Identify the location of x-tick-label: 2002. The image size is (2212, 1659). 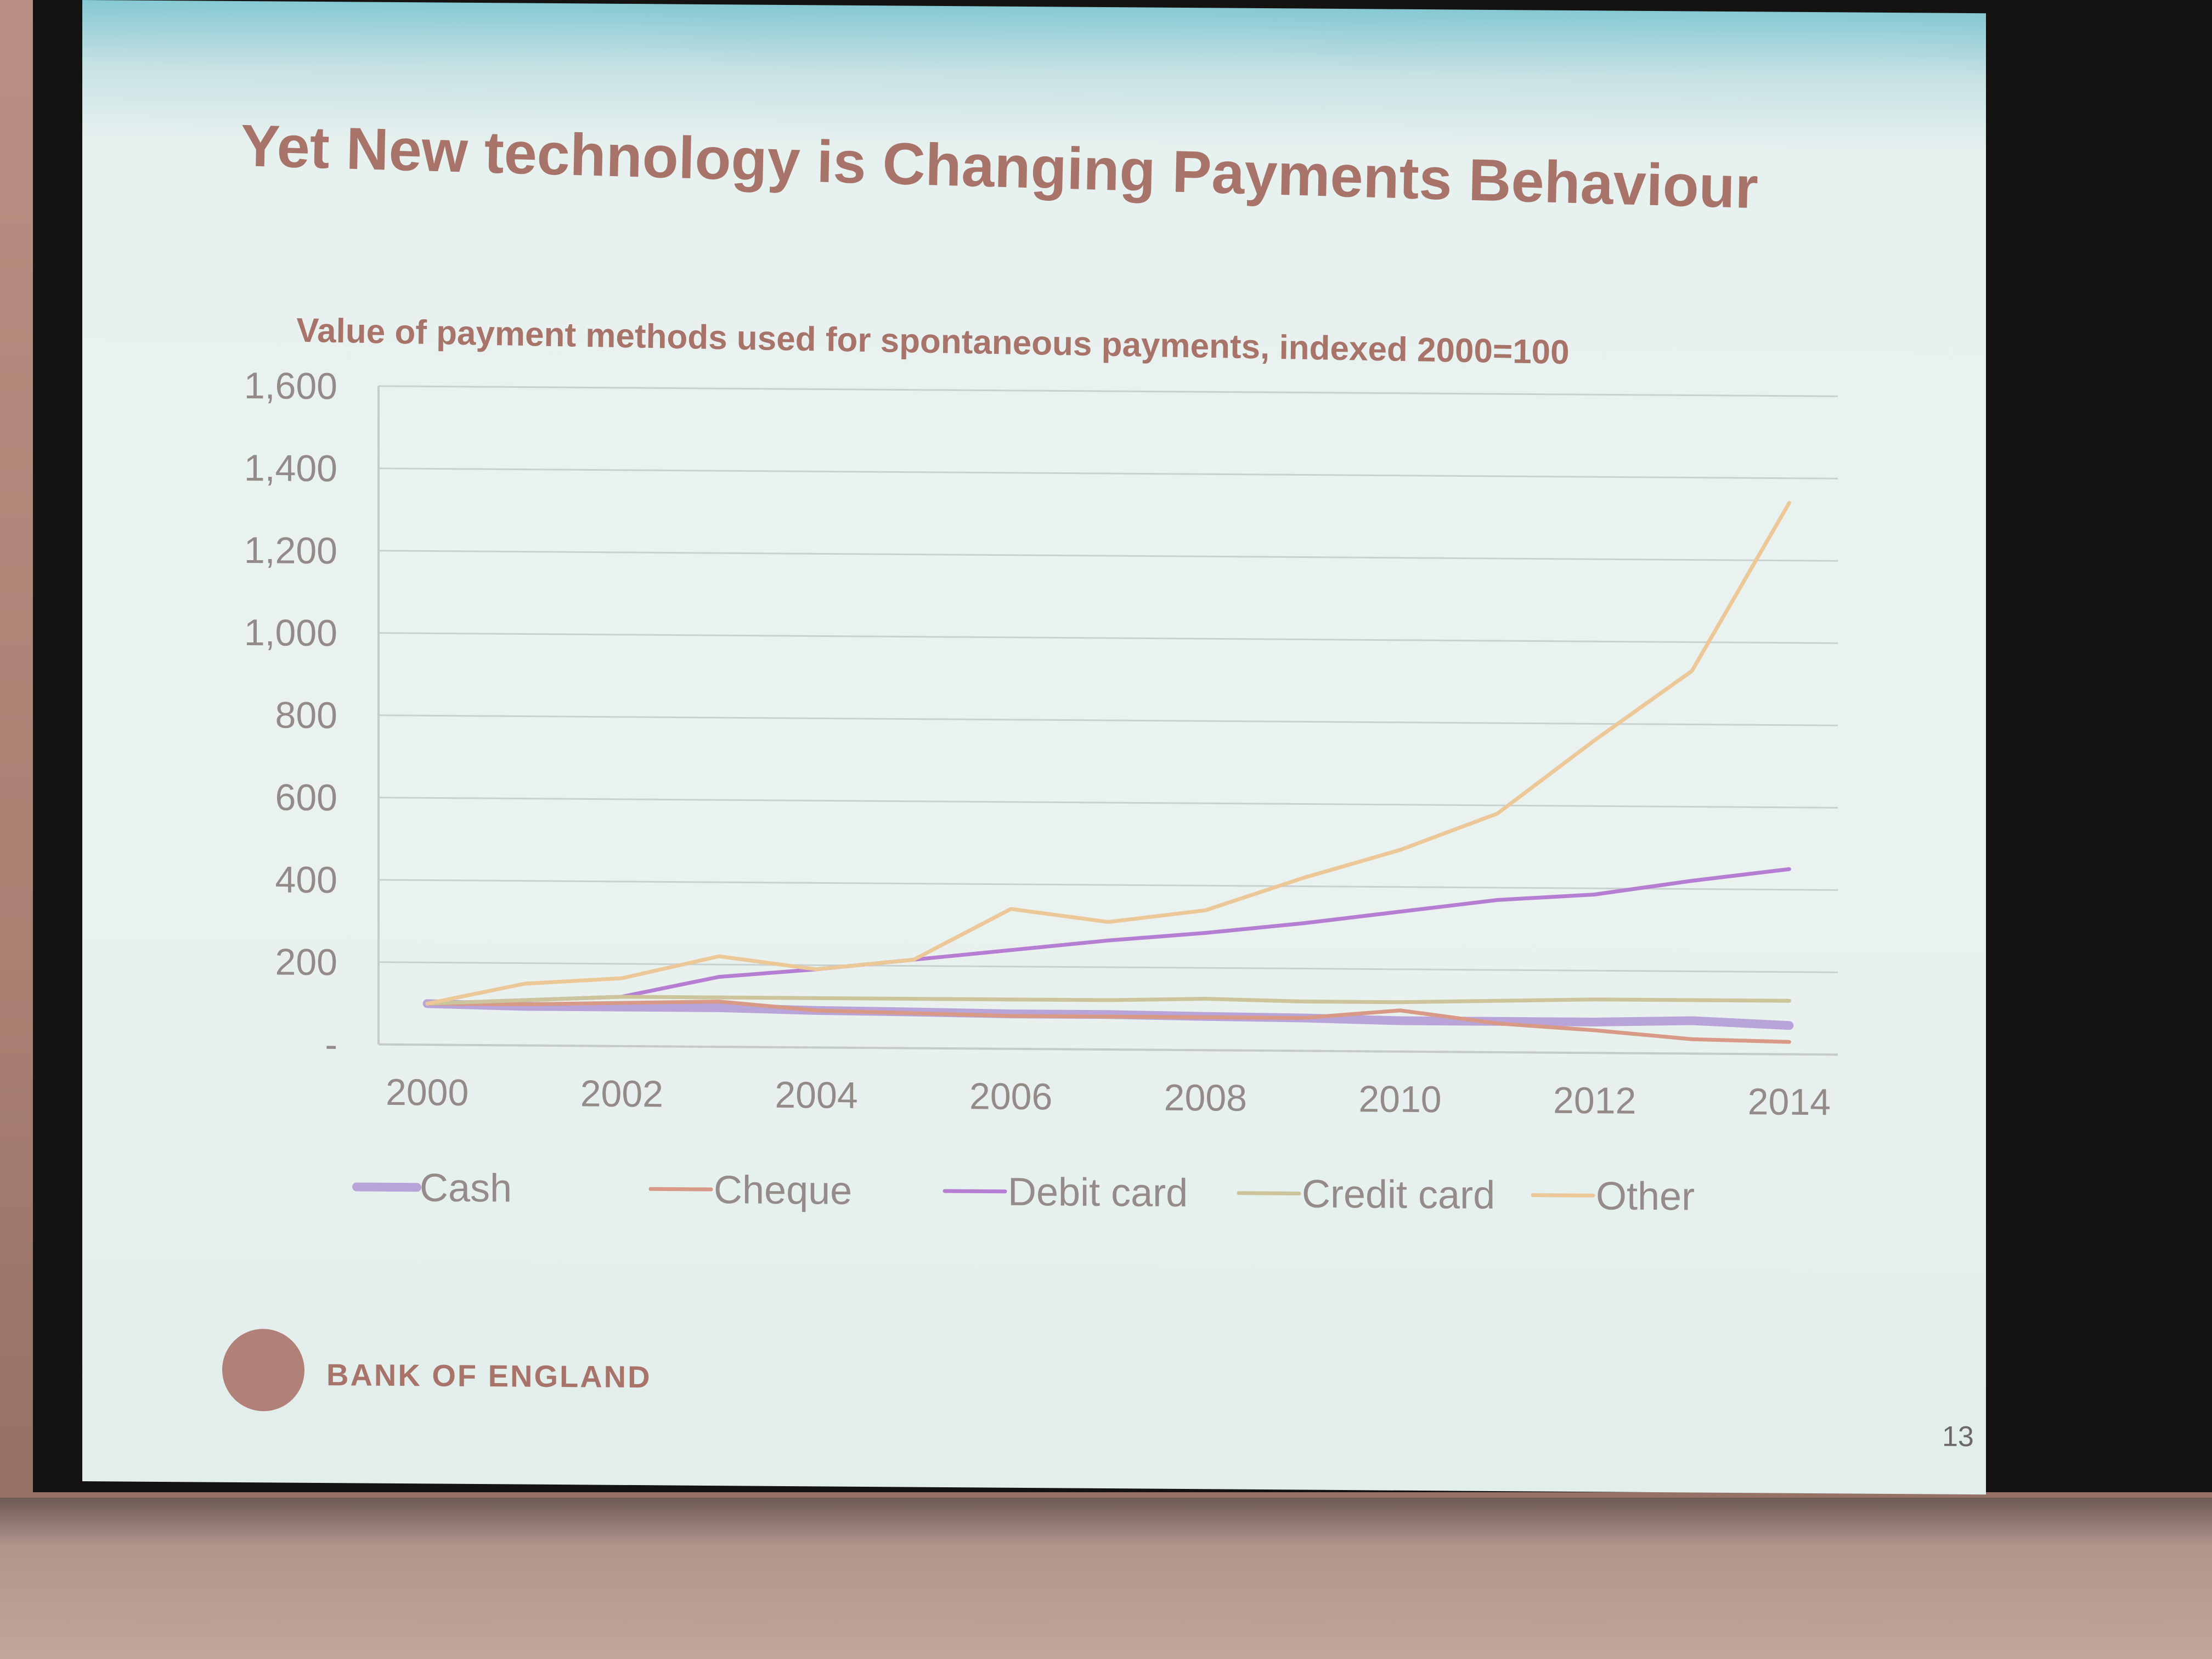
(622, 1094).